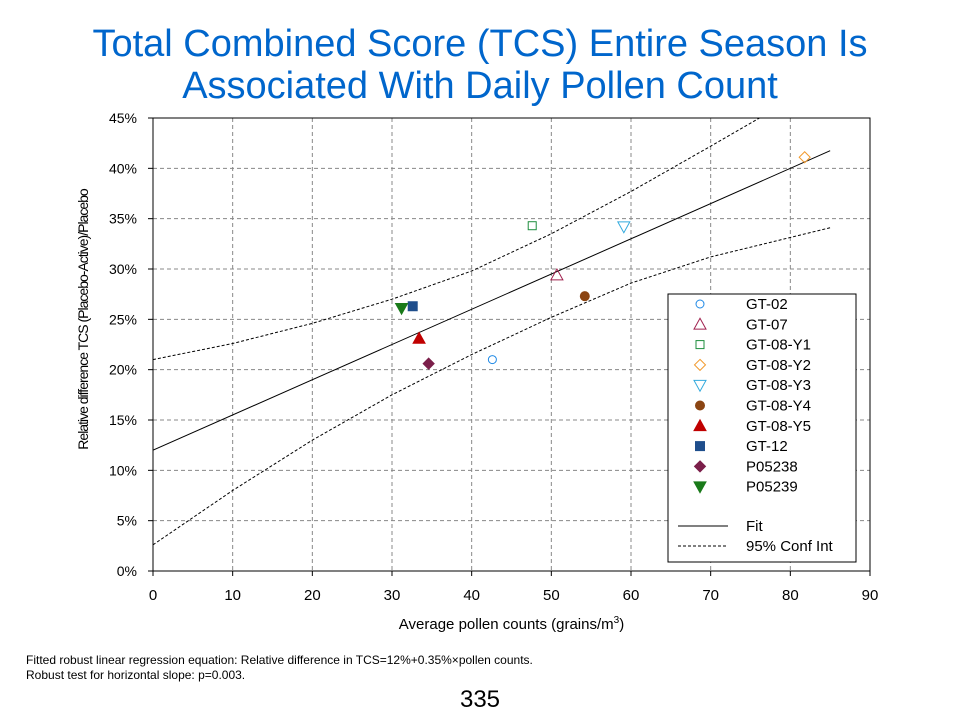  What do you see at coordinates (123, 219) in the screenshot?
I see `y-tick-label: 35%` at bounding box center [123, 219].